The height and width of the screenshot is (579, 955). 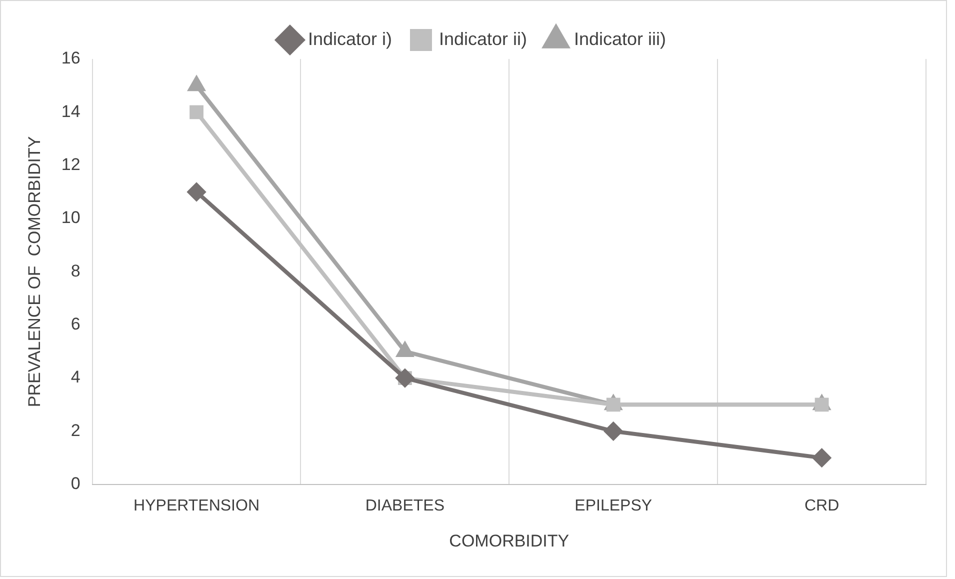 What do you see at coordinates (75, 324) in the screenshot?
I see `y-tick-label: 6` at bounding box center [75, 324].